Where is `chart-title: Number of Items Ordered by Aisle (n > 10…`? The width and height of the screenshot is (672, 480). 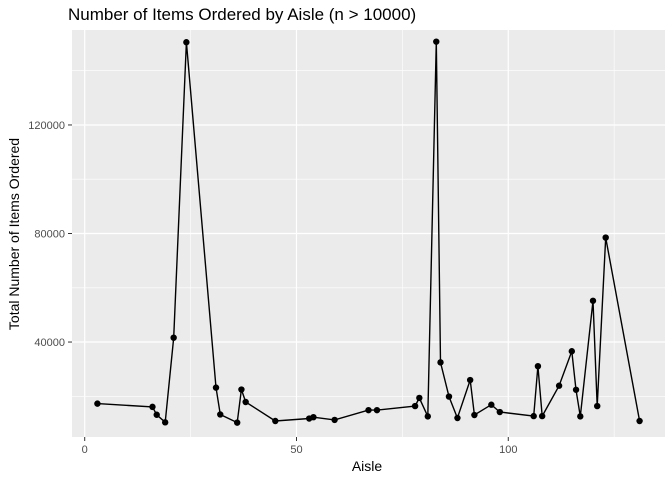
chart-title: Number of Items Ordered by Aisle (n > 10… is located at coordinates (242, 14).